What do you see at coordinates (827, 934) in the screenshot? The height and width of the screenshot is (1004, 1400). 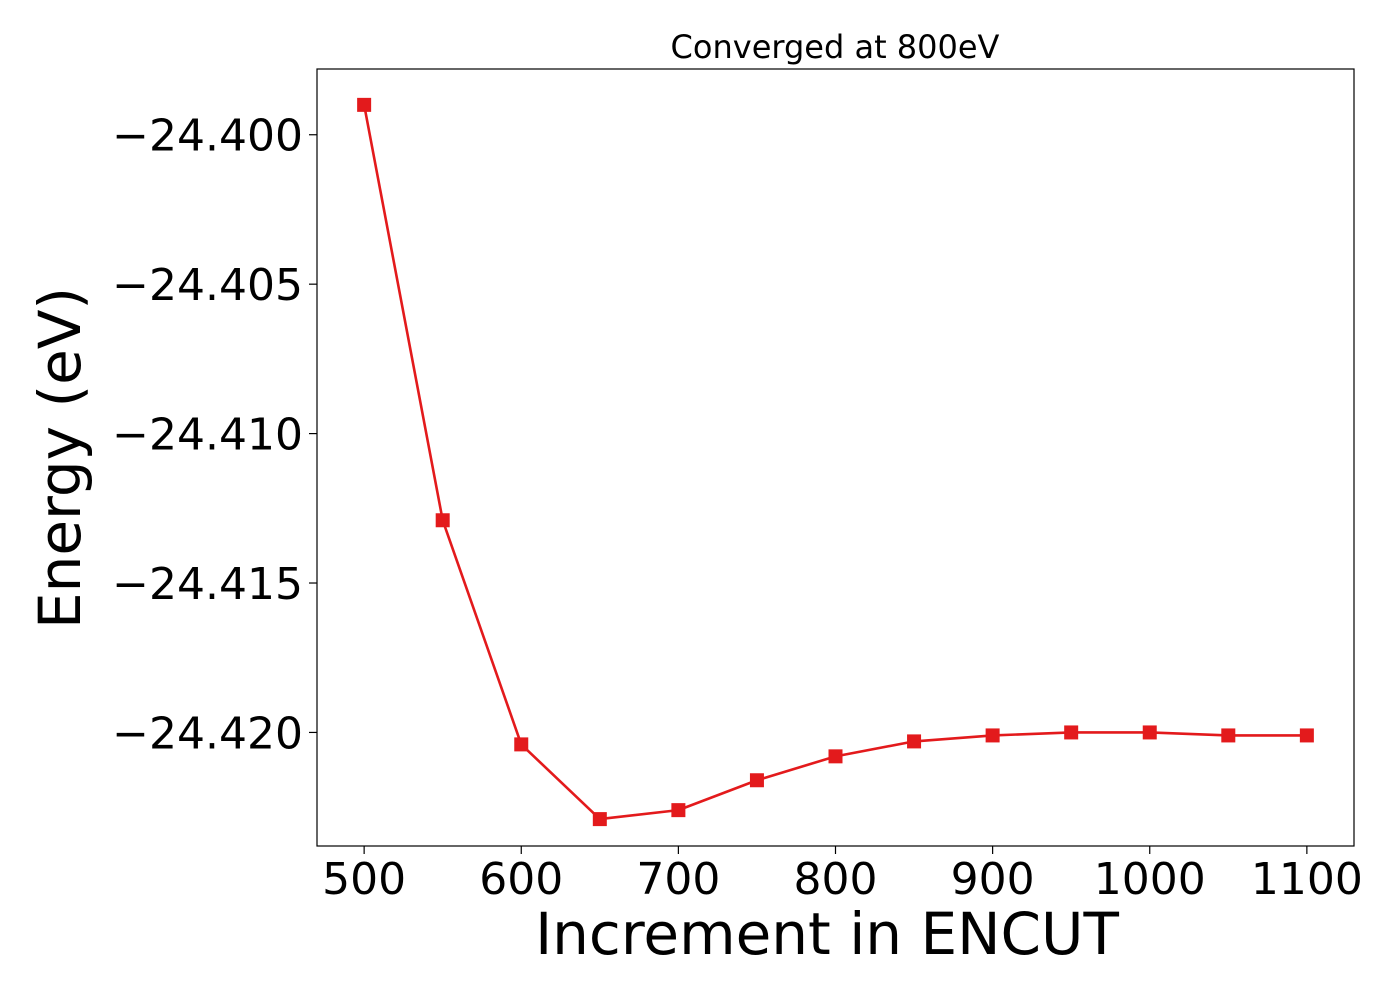 I see `x-axis-label: Increment in ENCUT` at bounding box center [827, 934].